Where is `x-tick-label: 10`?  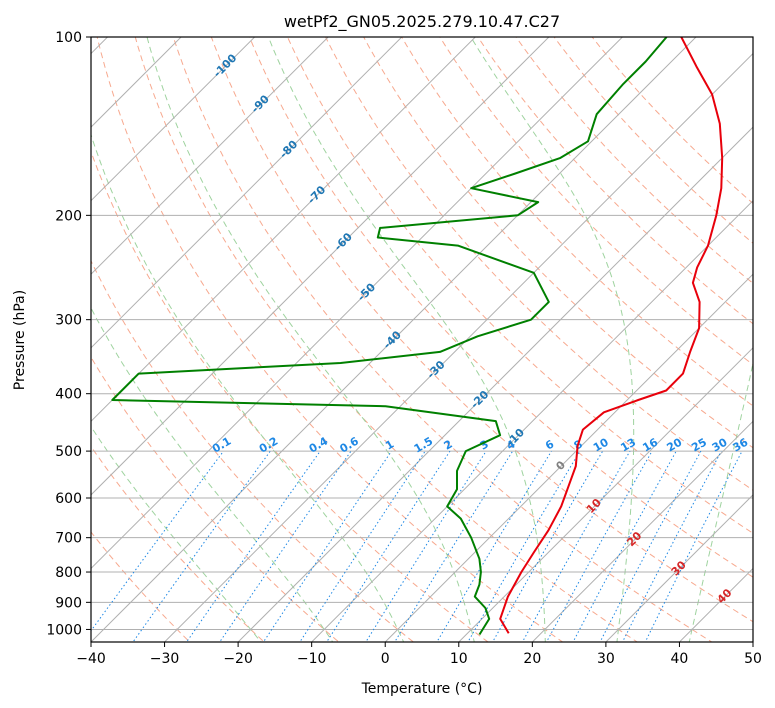 x-tick-label: 10 is located at coordinates (459, 659).